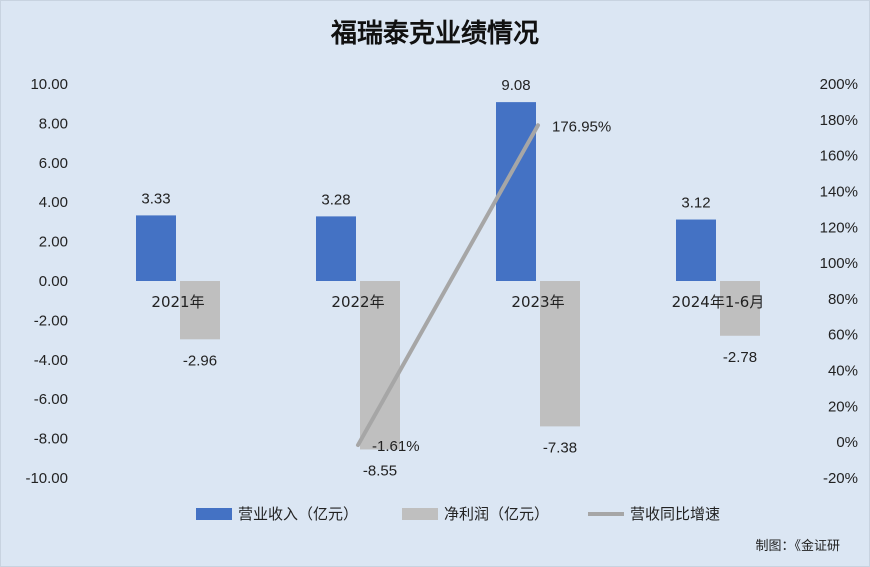 Image resolution: width=870 pixels, height=567 pixels. I want to click on legend-swatch-revenue, so click(214, 514).